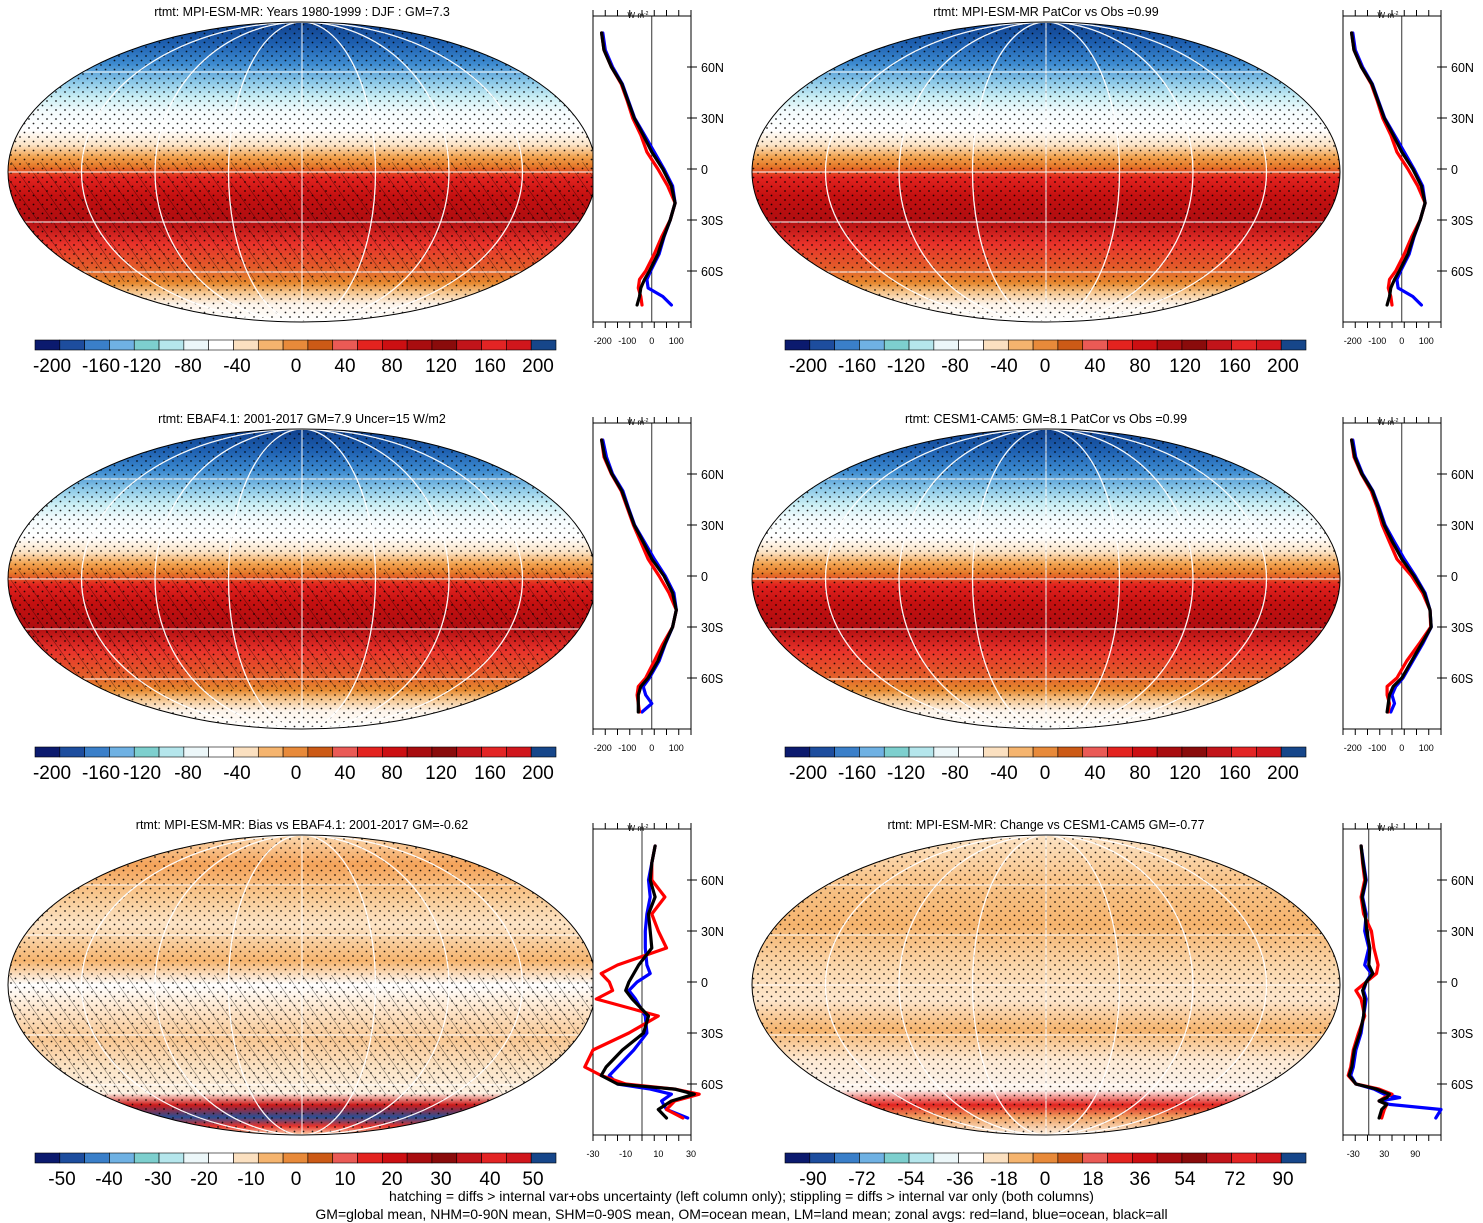  I want to click on profile-x-tick-label: -100, so click(1377, 341).